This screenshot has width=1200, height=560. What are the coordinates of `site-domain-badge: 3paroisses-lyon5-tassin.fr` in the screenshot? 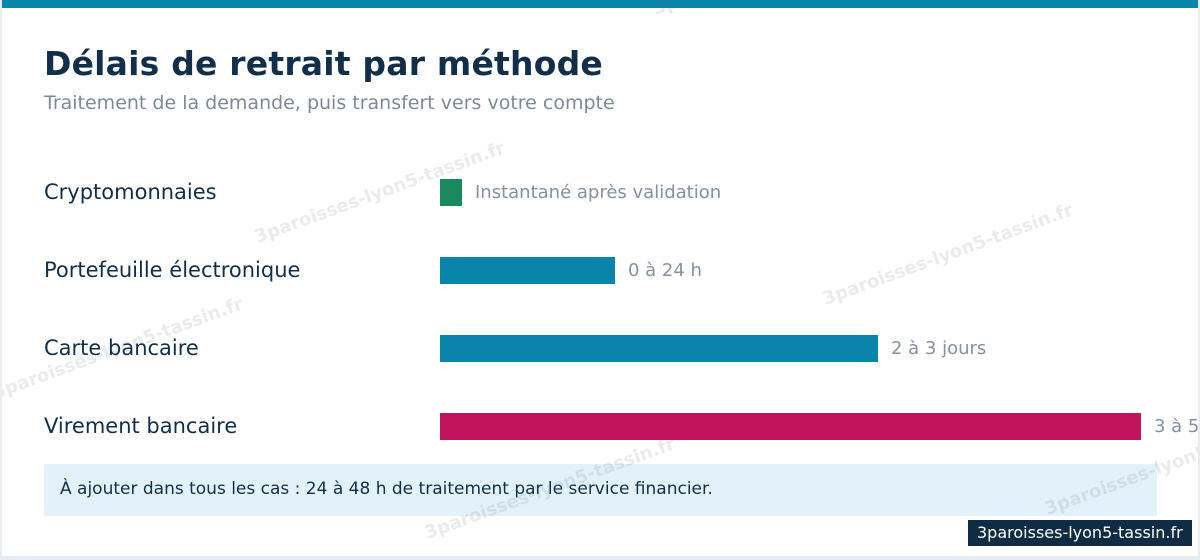 It's located at (1080, 533).